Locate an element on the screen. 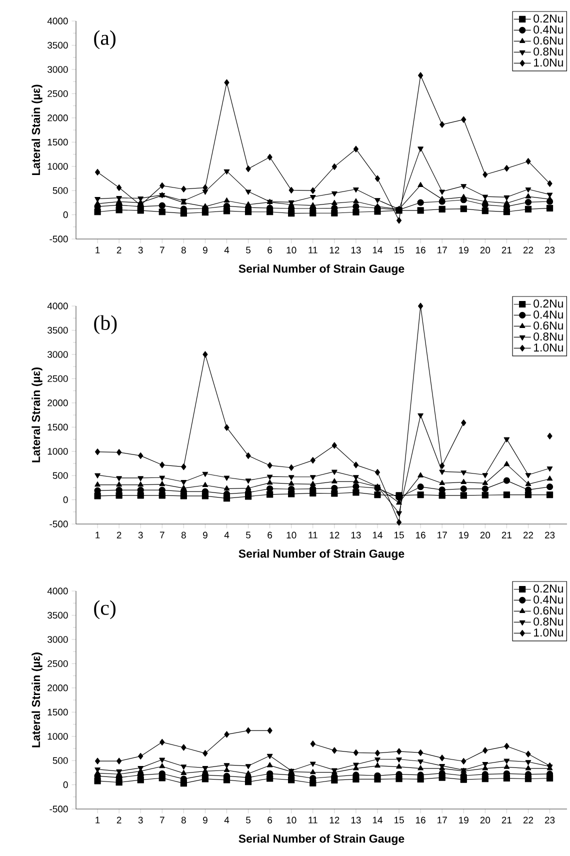 The image size is (570, 856). x-tick-label: 3 is located at coordinates (140, 820).